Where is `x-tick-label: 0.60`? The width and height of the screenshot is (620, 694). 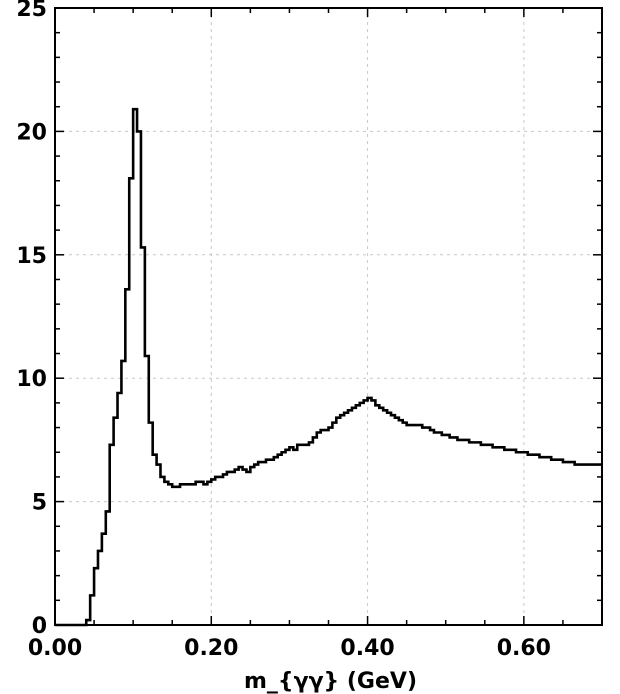
x-tick-label: 0.60 is located at coordinates (524, 648).